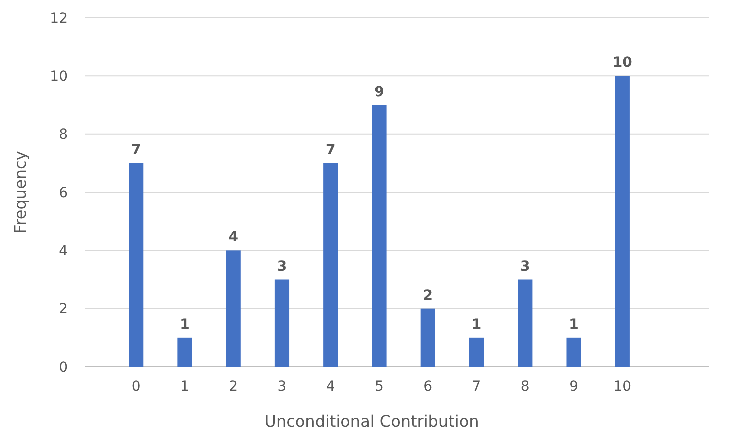 The width and height of the screenshot is (729, 439). What do you see at coordinates (63, 135) in the screenshot?
I see `y-tick-label: 8` at bounding box center [63, 135].